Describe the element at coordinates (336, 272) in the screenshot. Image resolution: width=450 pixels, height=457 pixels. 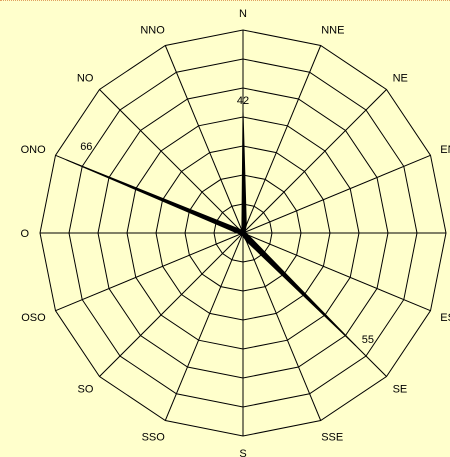
I see `spoke-ese` at that location.